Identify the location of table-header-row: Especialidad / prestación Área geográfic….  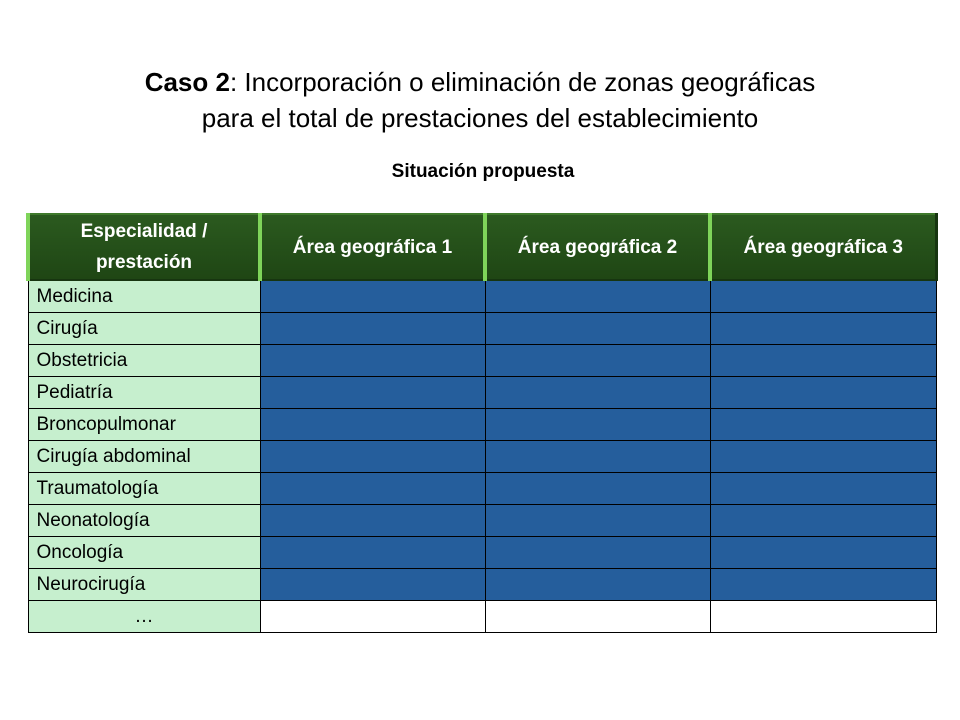
(482, 247).